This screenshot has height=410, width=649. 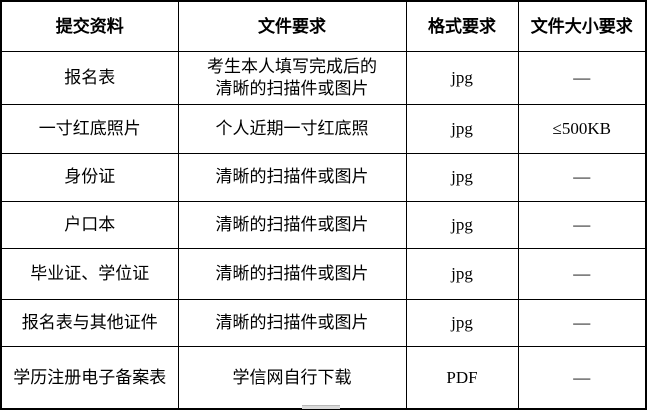 I want to click on header-cell-requirement: 文件要求, so click(x=292, y=26).